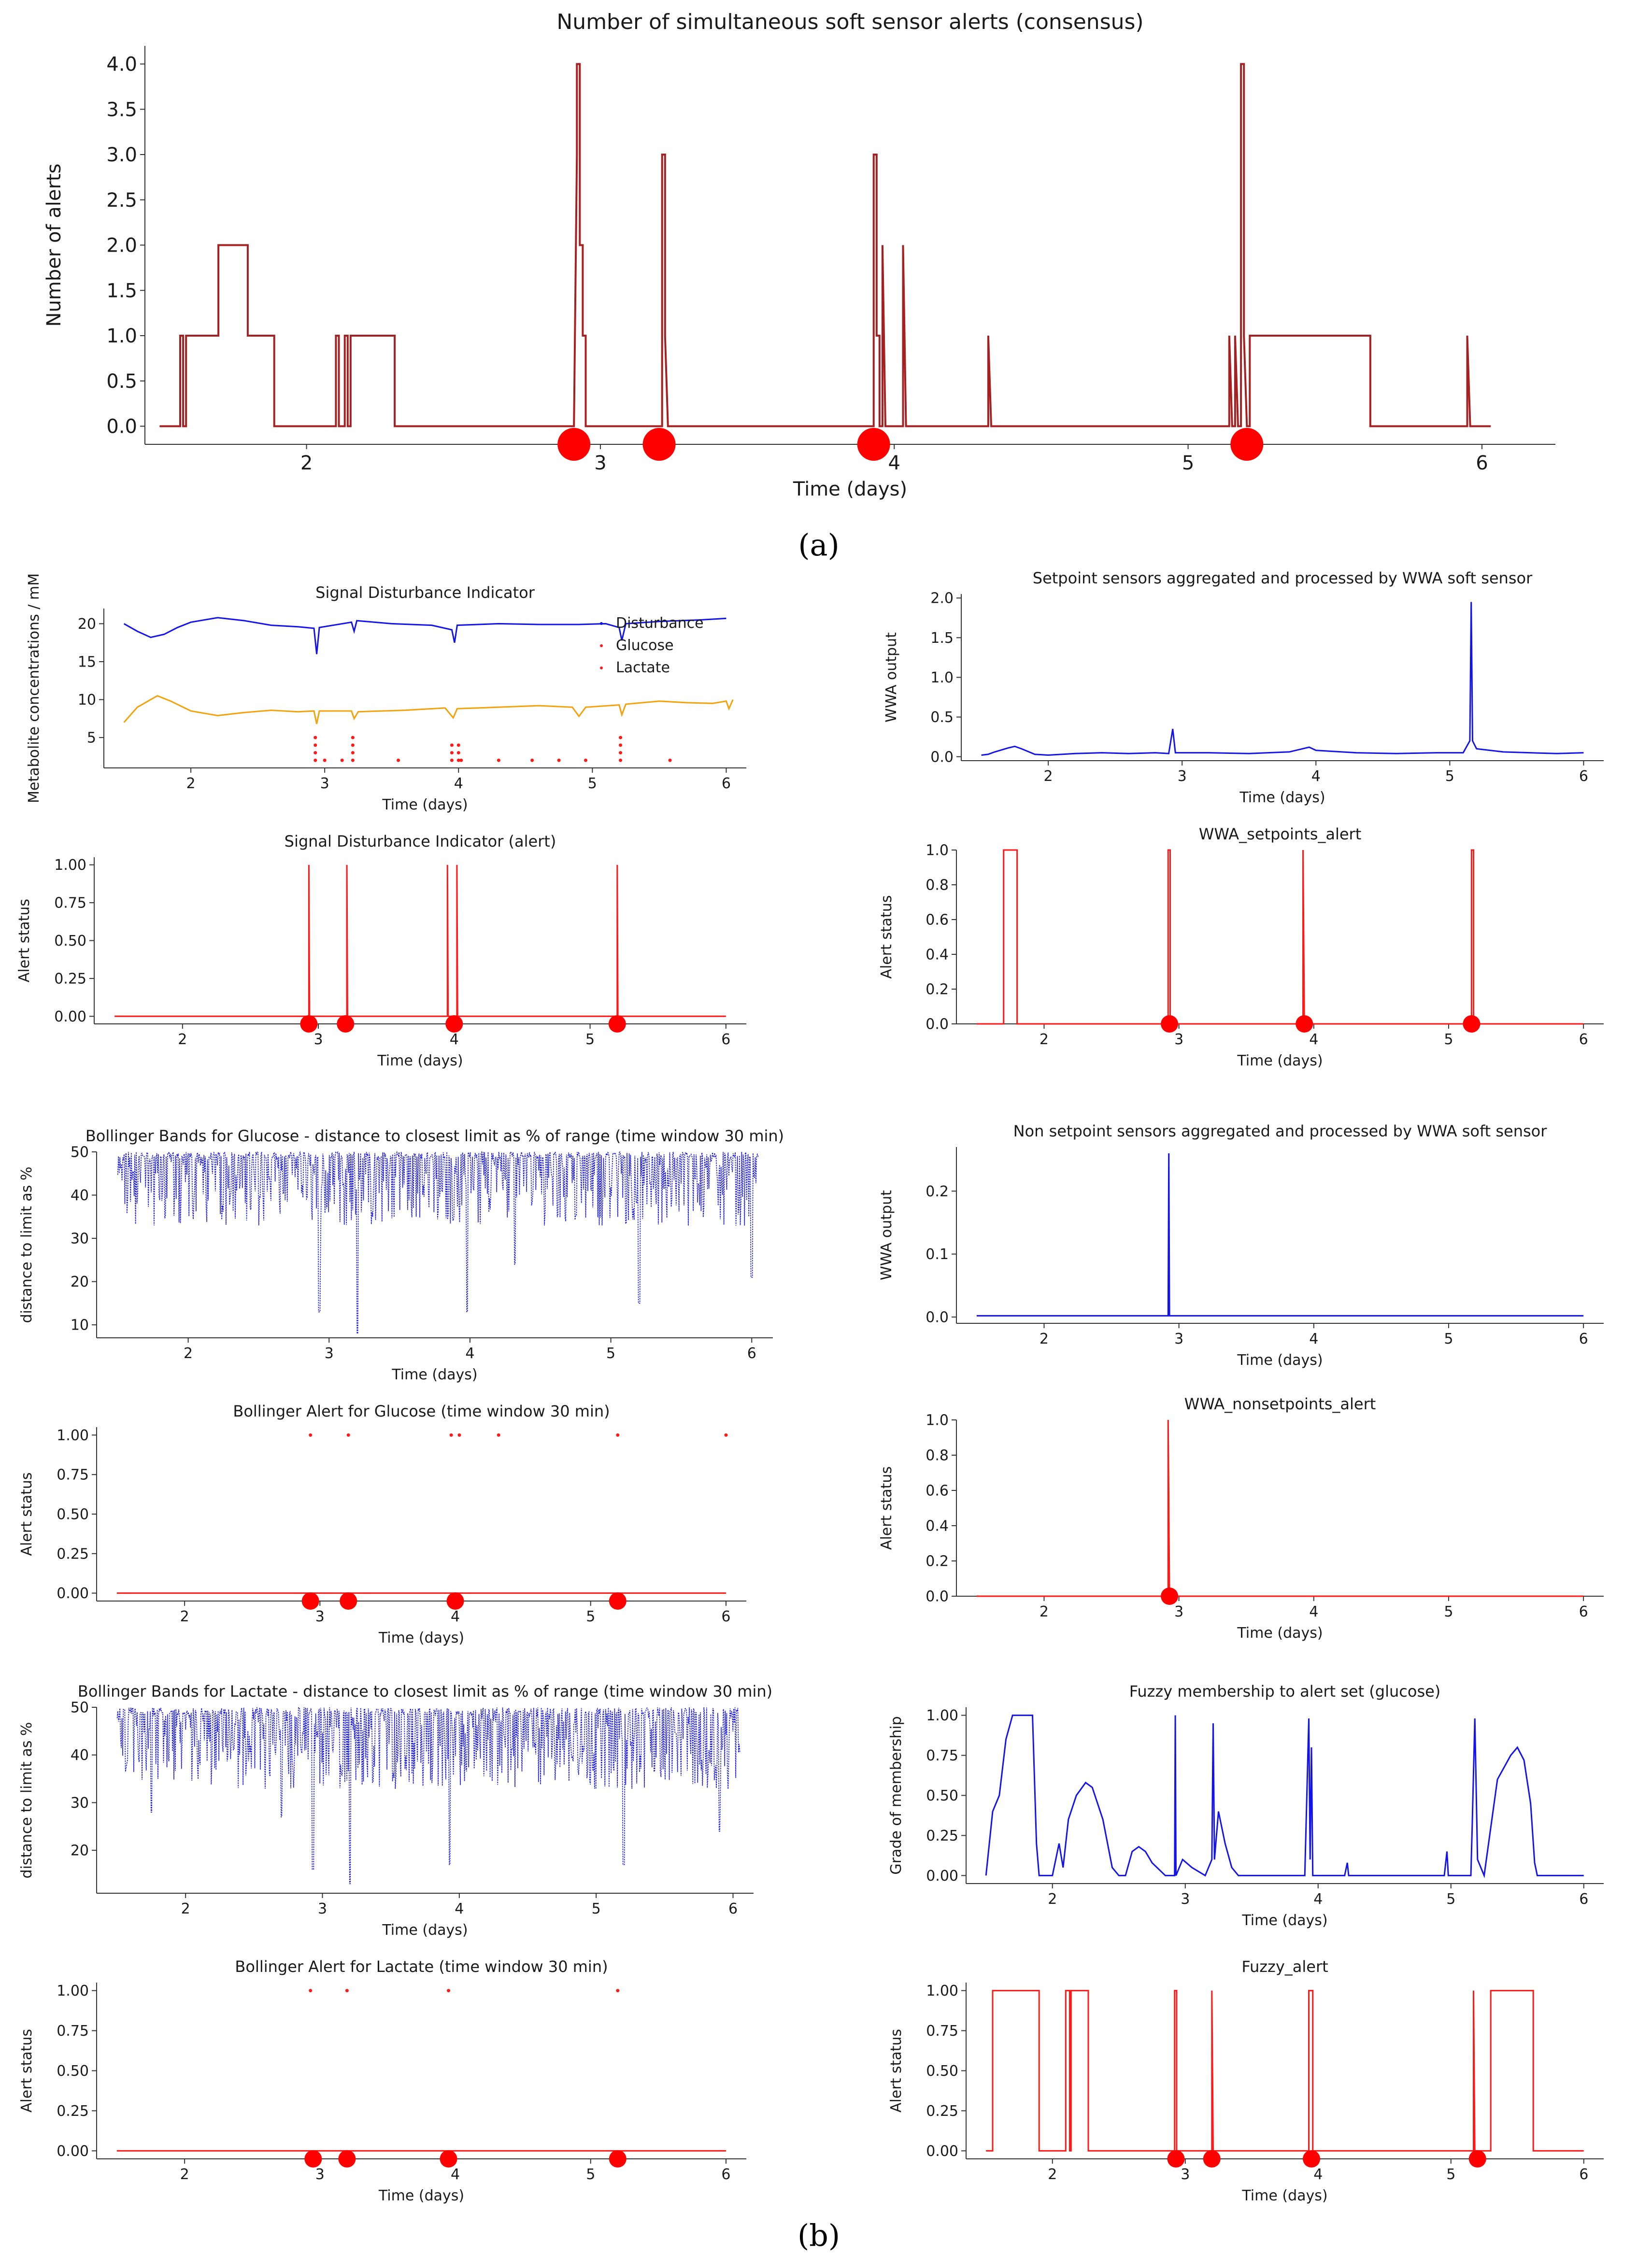 The image size is (1638, 2268). Describe the element at coordinates (438, 1242) in the screenshot. I see `series-distance` at that location.